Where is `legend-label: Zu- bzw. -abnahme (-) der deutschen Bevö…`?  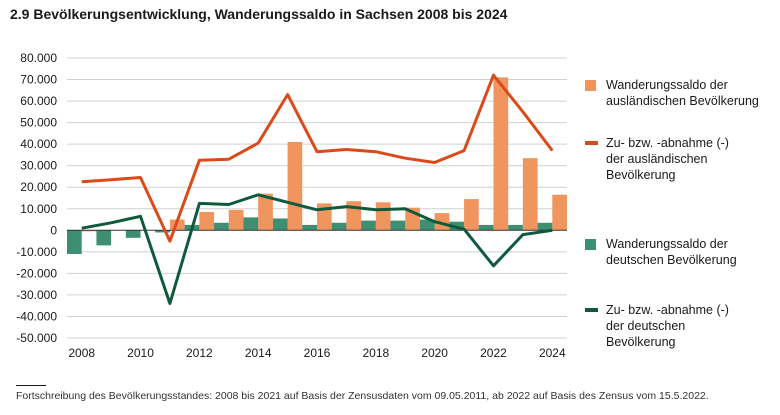
legend-label: Zu- bzw. -abnahme (-) der deutschen Bevö… is located at coordinates (667, 326).